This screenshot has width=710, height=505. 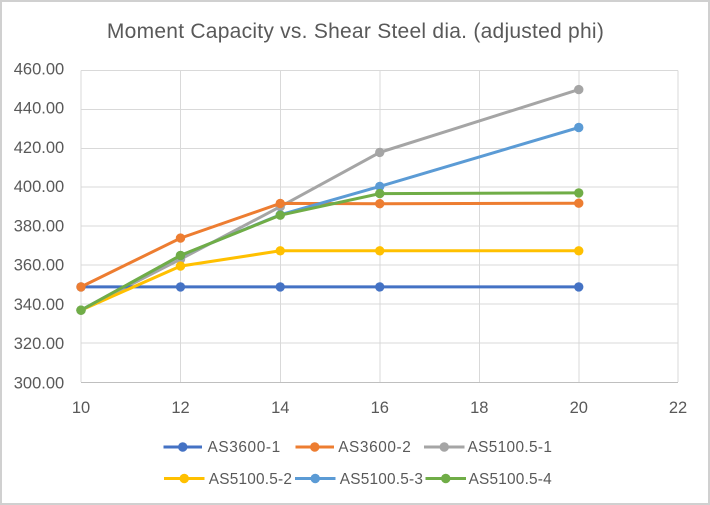 What do you see at coordinates (380, 408) in the screenshot?
I see `svg-text: 16` at bounding box center [380, 408].